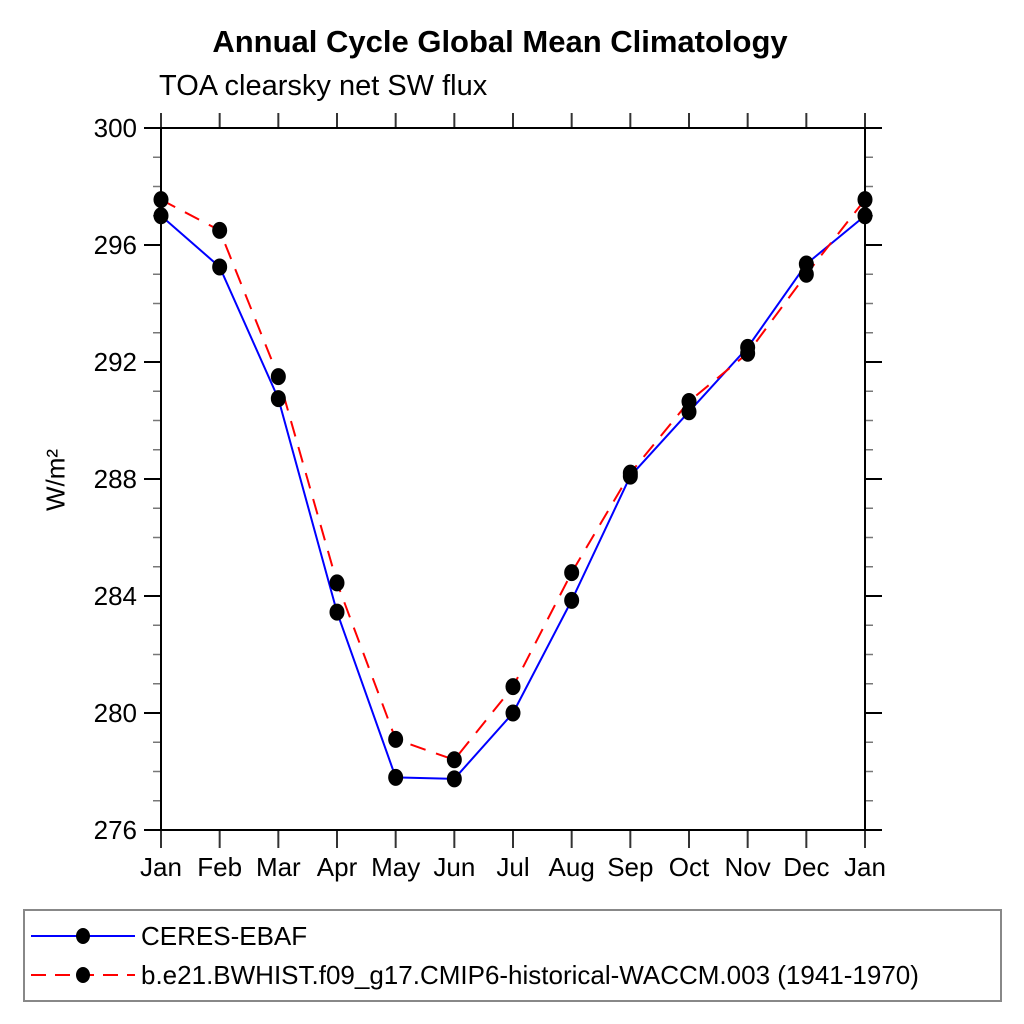 This screenshot has height=1024, width=1024. What do you see at coordinates (572, 867) in the screenshot?
I see `x-tick-label: Aug` at bounding box center [572, 867].